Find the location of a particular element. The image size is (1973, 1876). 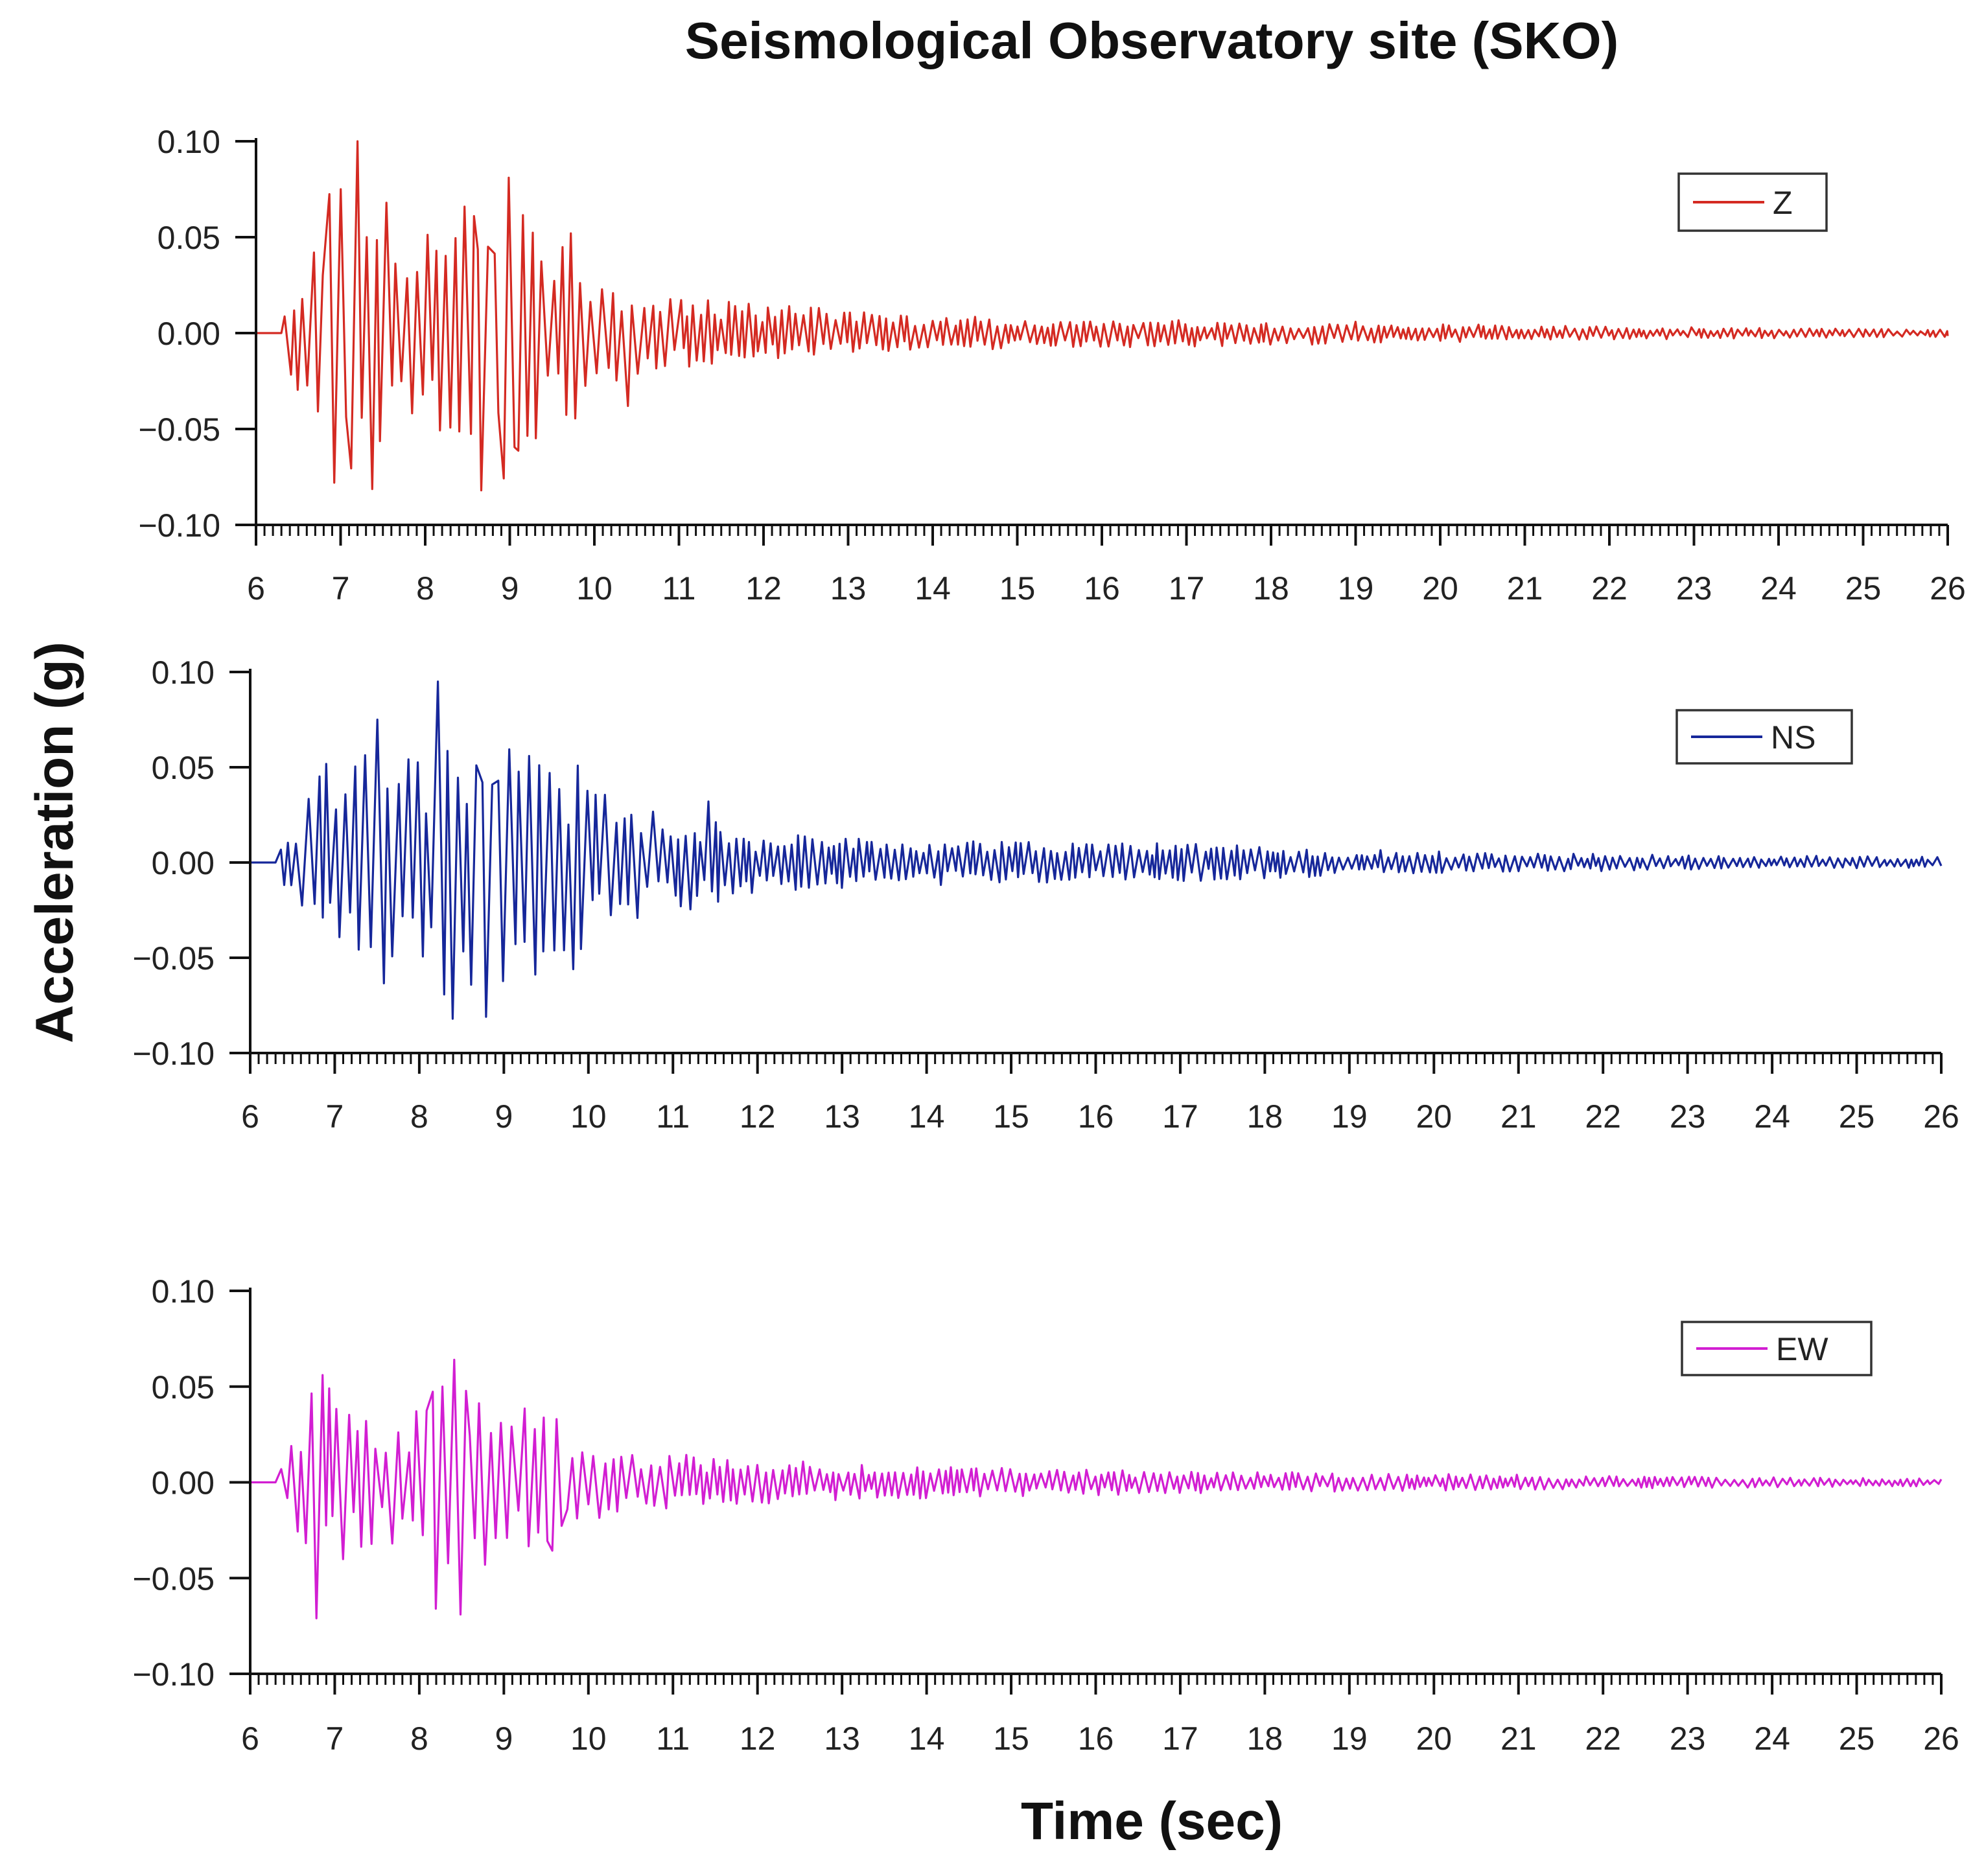

legend-box is located at coordinates (1764, 737).